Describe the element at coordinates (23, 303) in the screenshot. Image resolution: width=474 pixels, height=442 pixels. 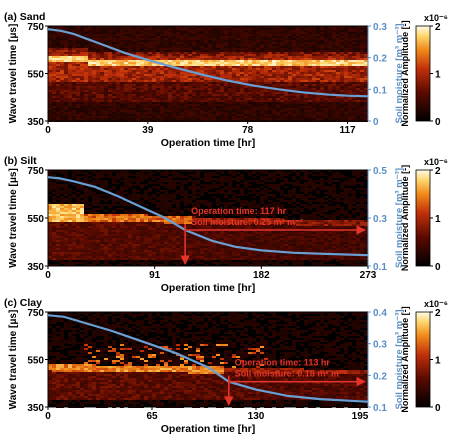
I see `panel-label: (c) Clay` at that location.